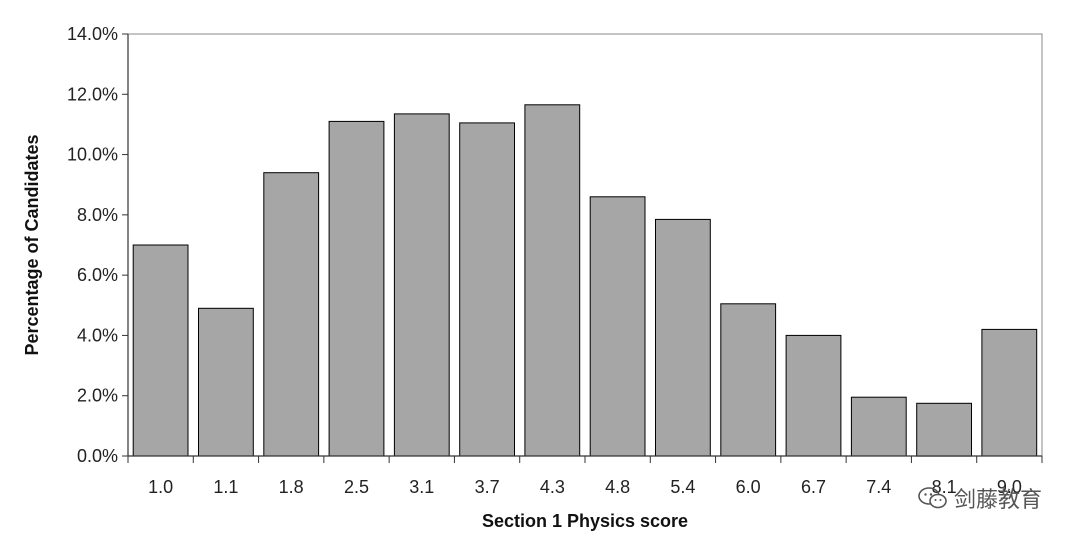 This screenshot has width=1080, height=545. I want to click on x-tick-label: 7.4, so click(878, 487).